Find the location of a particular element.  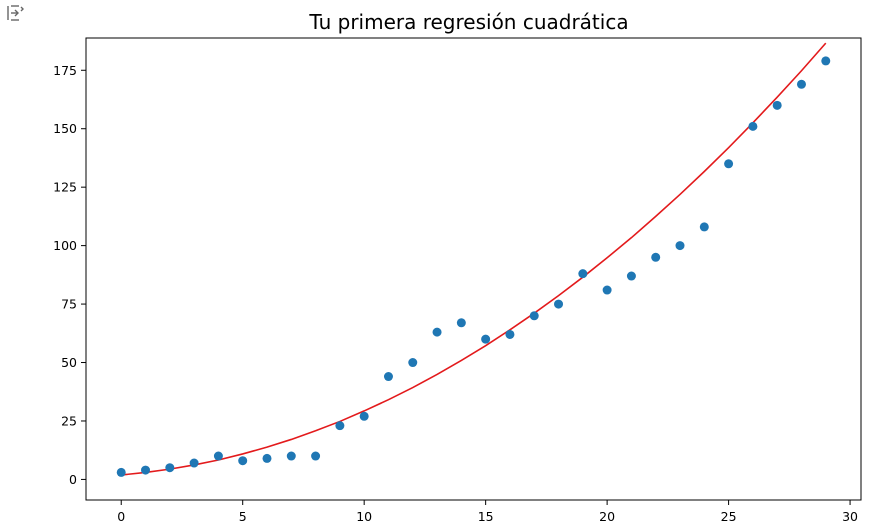

output-toggle-icon is located at coordinates (15, 13).